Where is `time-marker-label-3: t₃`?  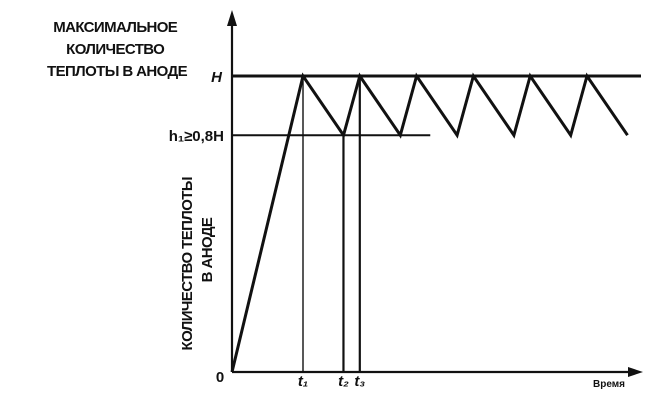 time-marker-label-3: t₃ is located at coordinates (359, 381).